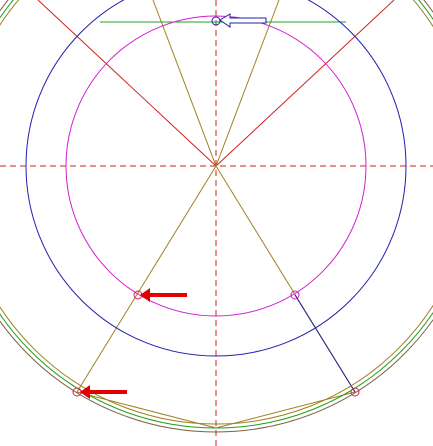 The image size is (433, 446). What do you see at coordinates (243, 20) in the screenshot?
I see `blue-arrow` at bounding box center [243, 20].